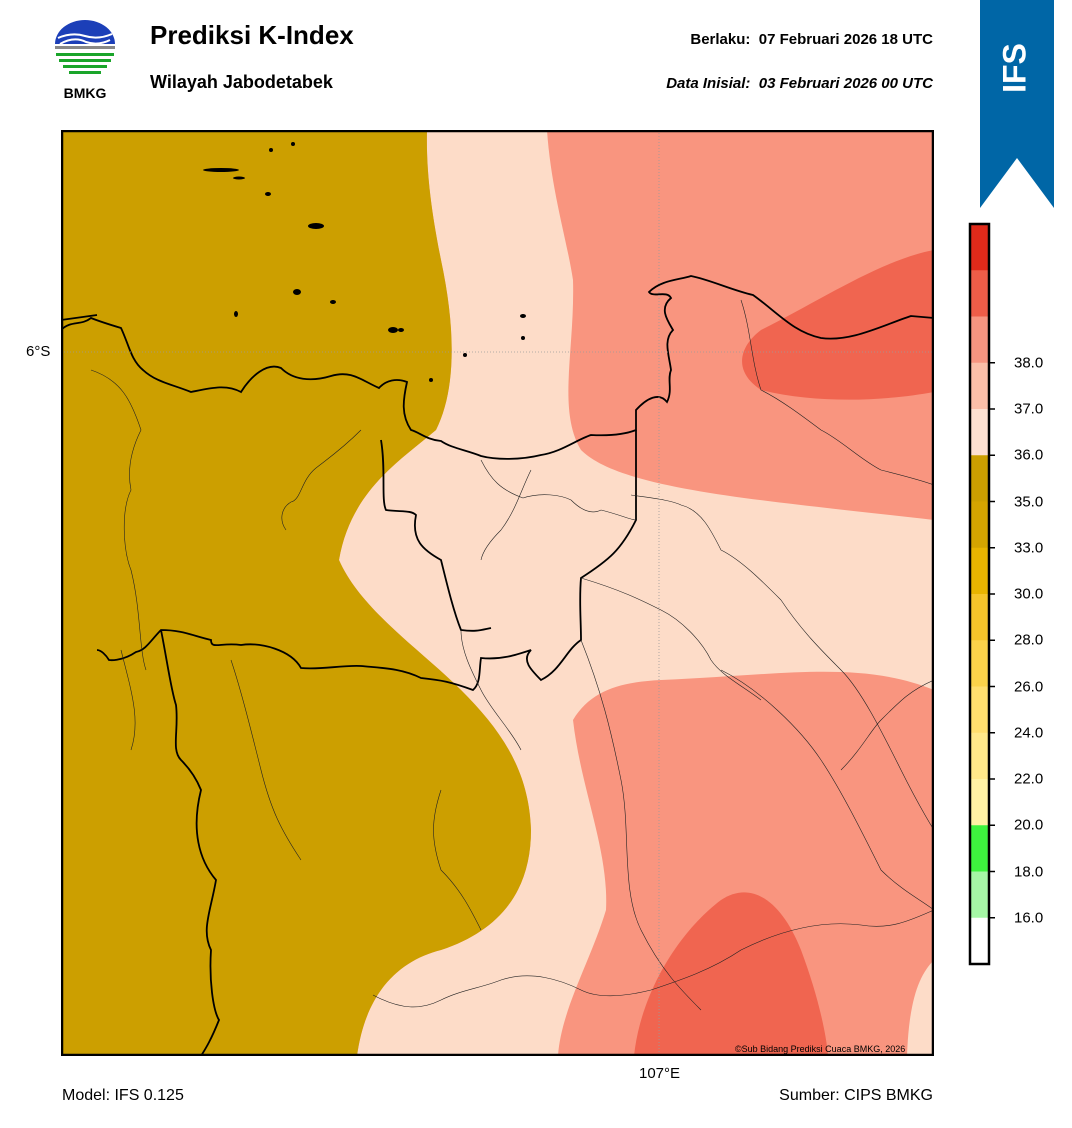  I want to click on colorbar-tick-label: 38.0, so click(1029, 363).